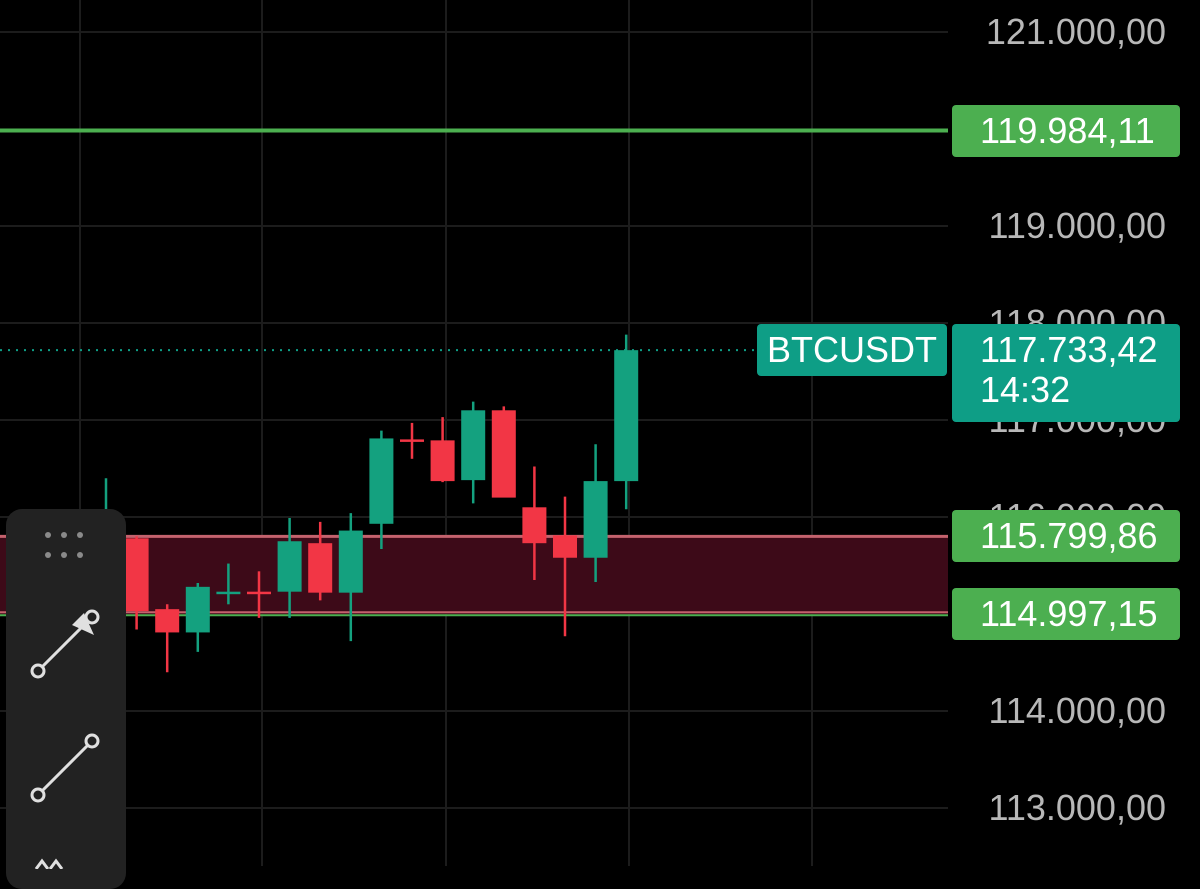 This screenshot has width=1200, height=889. I want to click on price-axis-label: 113.000,00, so click(1077, 807).